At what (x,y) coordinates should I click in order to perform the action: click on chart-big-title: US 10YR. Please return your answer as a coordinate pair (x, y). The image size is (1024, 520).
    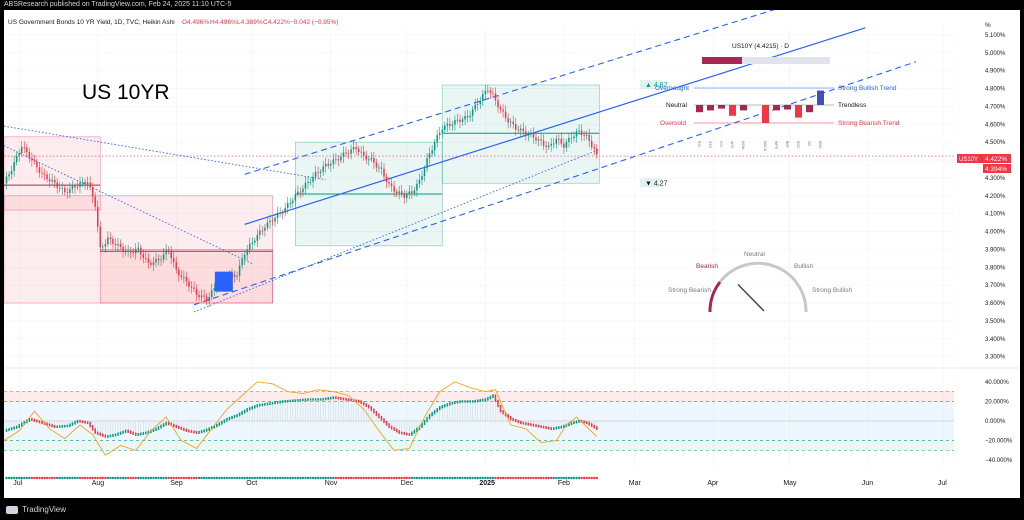
    Looking at the image, I should click on (126, 92).